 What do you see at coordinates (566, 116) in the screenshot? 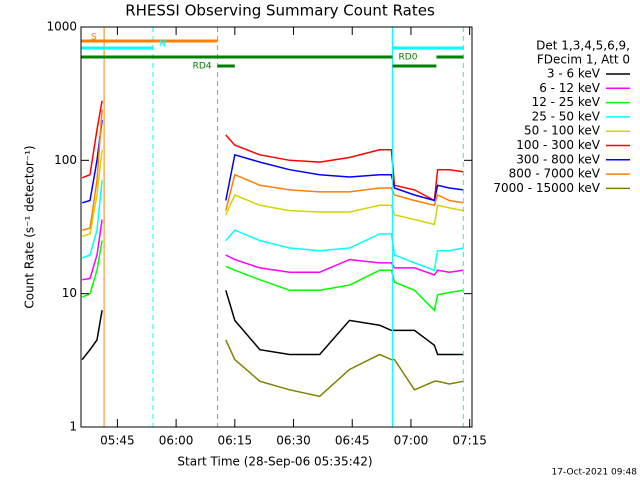
I see `legend-label: 25 - 50 keV` at bounding box center [566, 116].